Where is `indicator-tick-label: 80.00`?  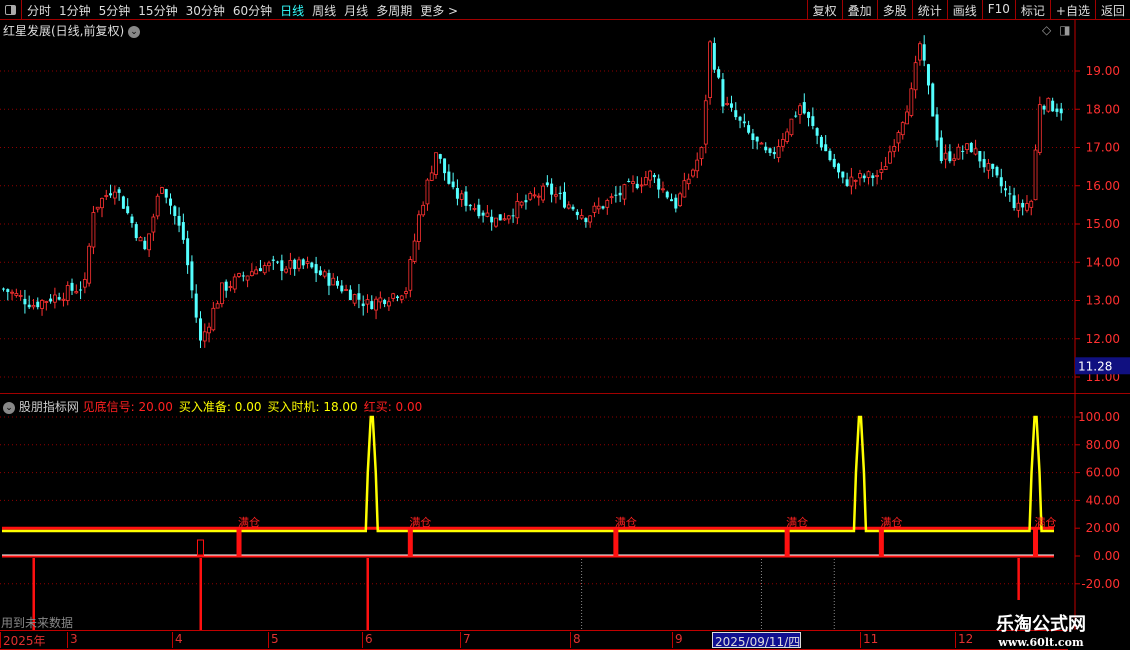
indicator-tick-label: 80.00 is located at coordinates (1103, 445).